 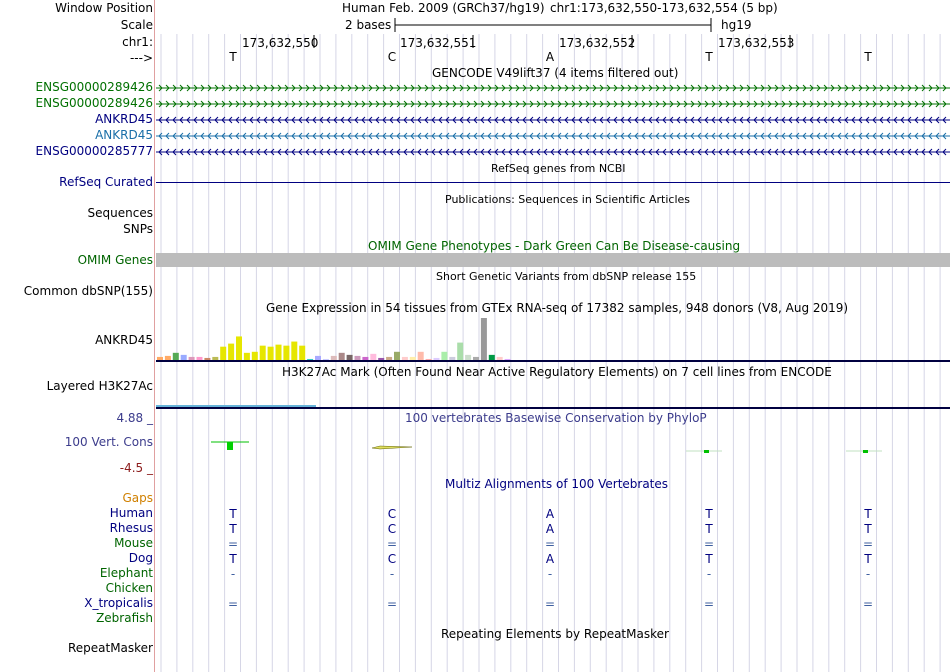 I want to click on track-separator, so click(x=553, y=361).